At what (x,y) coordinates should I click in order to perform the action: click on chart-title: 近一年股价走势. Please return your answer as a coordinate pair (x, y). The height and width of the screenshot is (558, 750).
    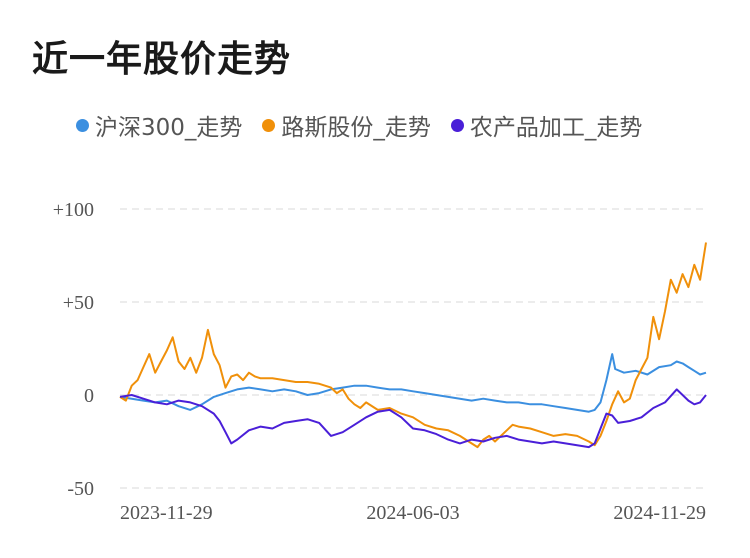
    Looking at the image, I should click on (162, 59).